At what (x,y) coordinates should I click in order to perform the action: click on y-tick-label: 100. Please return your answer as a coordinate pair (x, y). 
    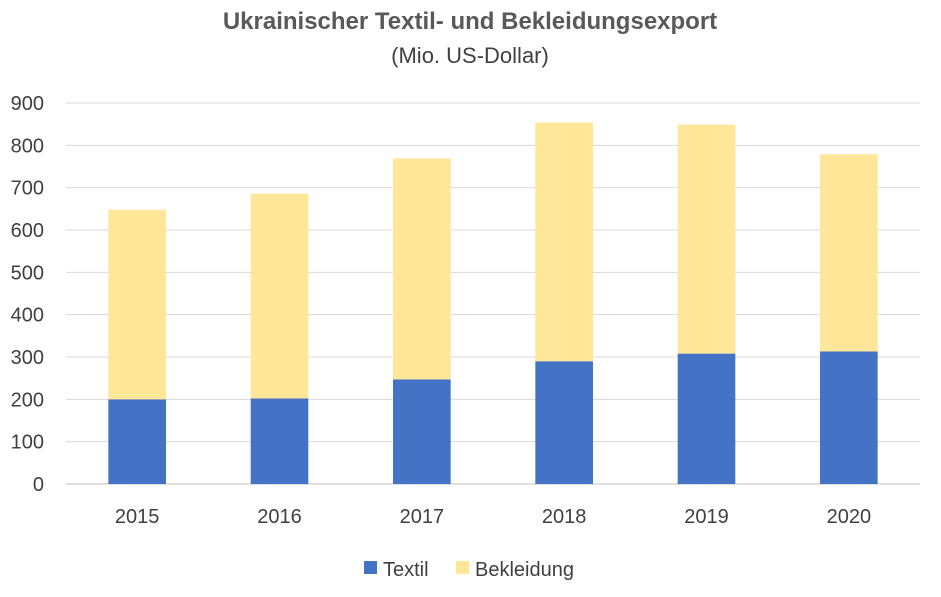
    Looking at the image, I should click on (27, 443).